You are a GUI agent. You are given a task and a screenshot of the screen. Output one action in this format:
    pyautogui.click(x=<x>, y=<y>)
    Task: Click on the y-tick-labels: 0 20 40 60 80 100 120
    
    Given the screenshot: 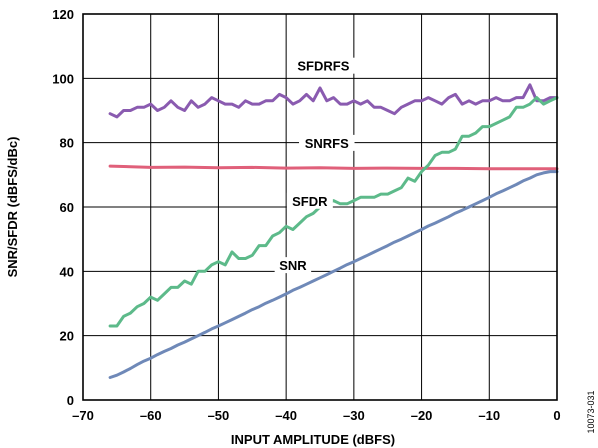 What is the action you would take?
    pyautogui.click(x=63, y=207)
    